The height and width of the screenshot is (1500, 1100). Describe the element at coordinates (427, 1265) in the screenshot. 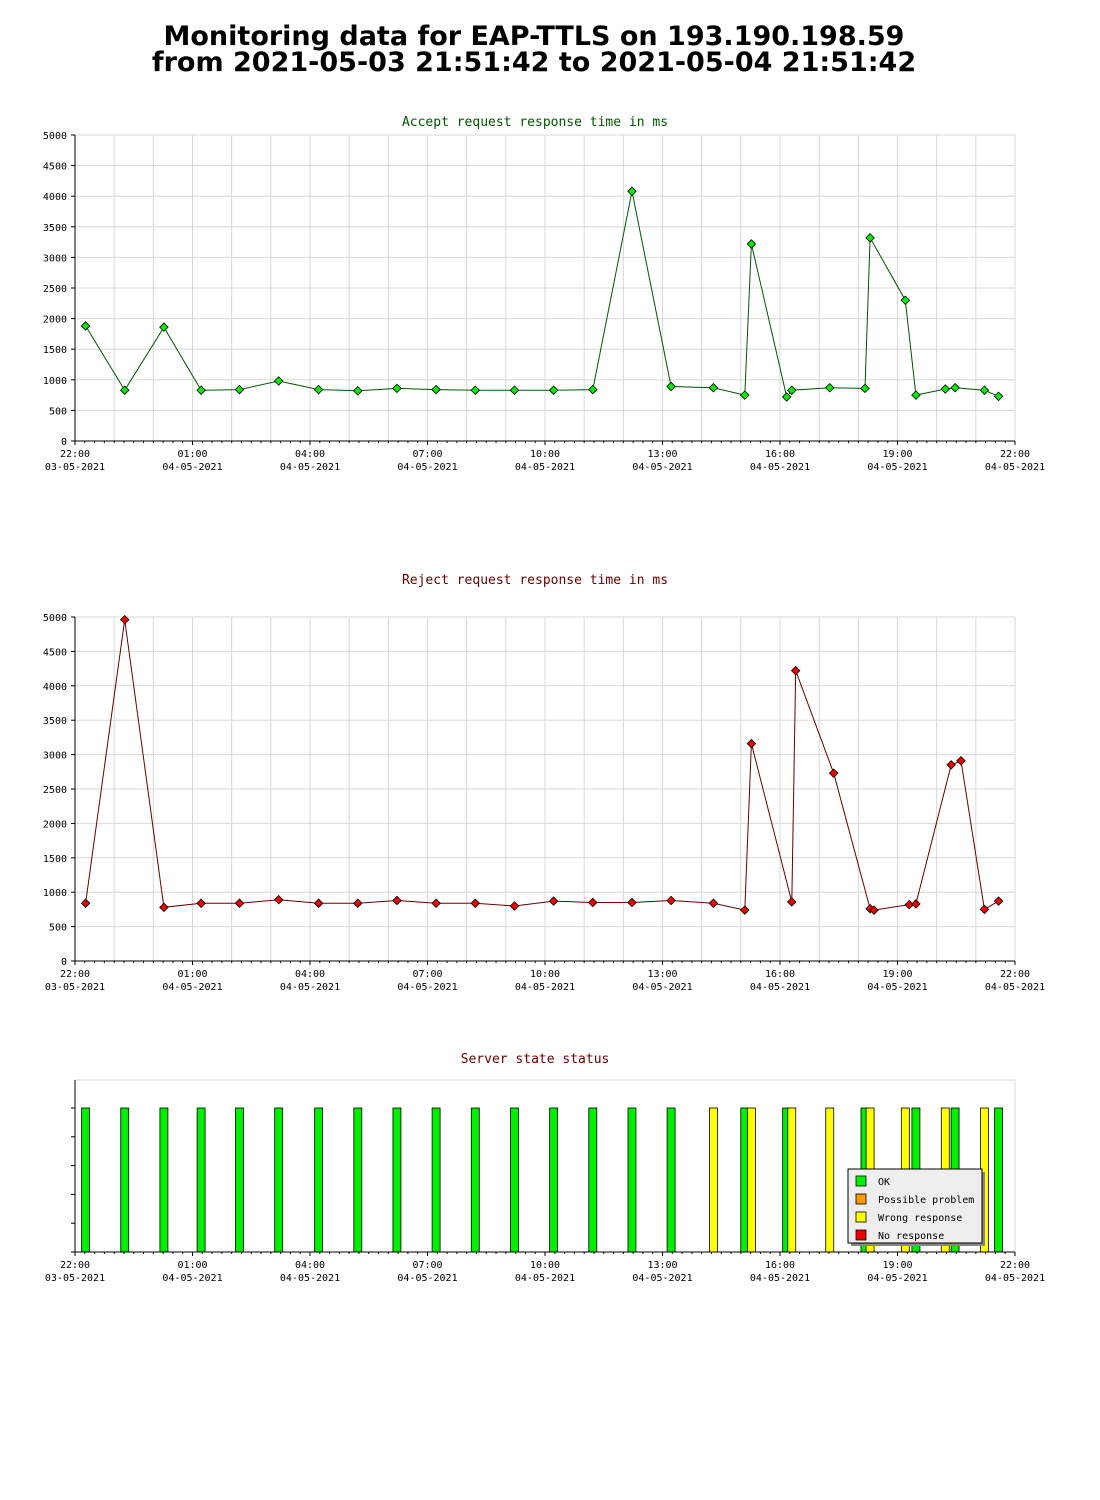

I see `status-x-tick-time: 07:00` at that location.